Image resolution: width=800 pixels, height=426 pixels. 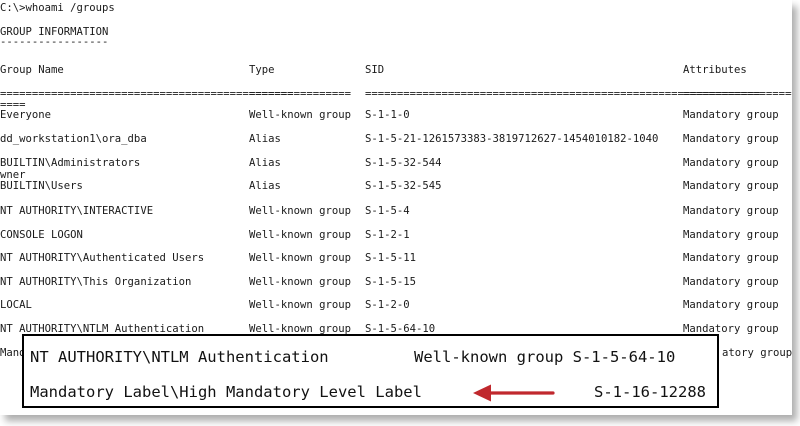 I want to click on group-name: NT AUTHORITY\This Organization, so click(x=96, y=282).